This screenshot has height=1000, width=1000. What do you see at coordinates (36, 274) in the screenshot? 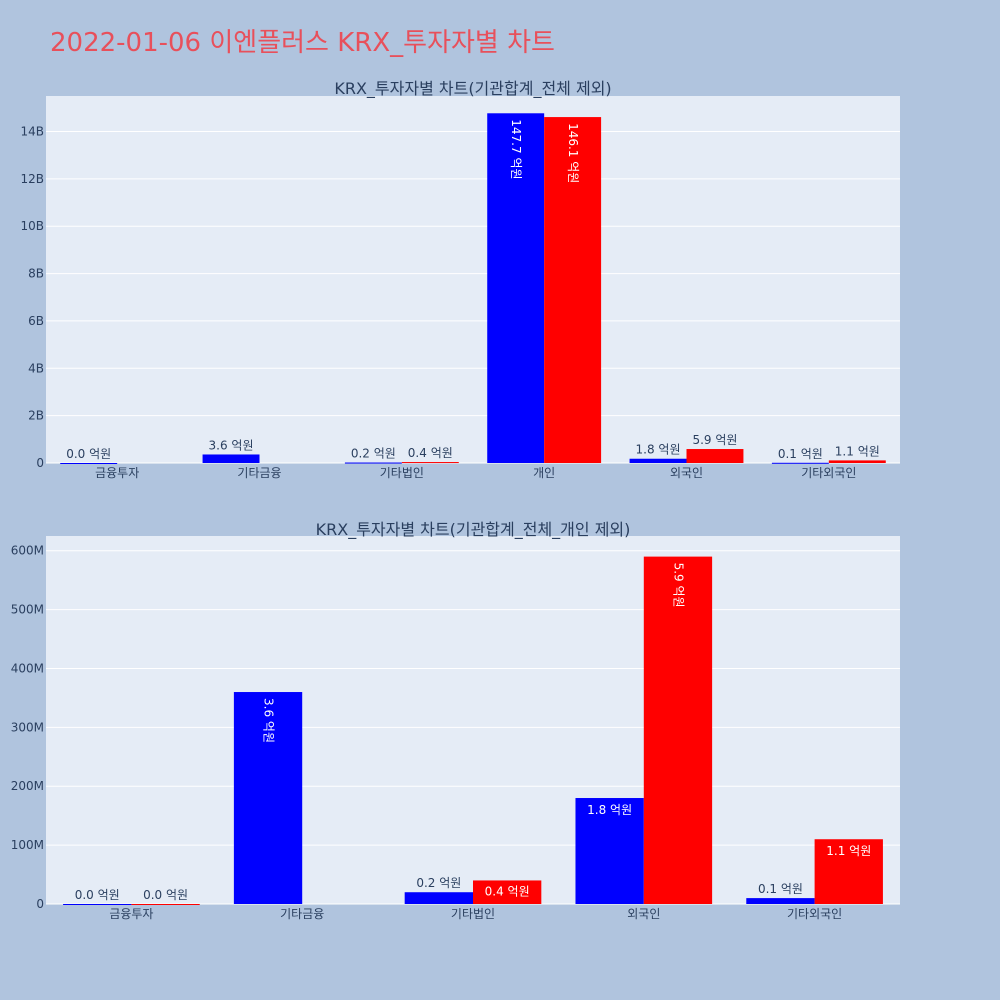
I see `y-tick-label: 8B` at bounding box center [36, 274].